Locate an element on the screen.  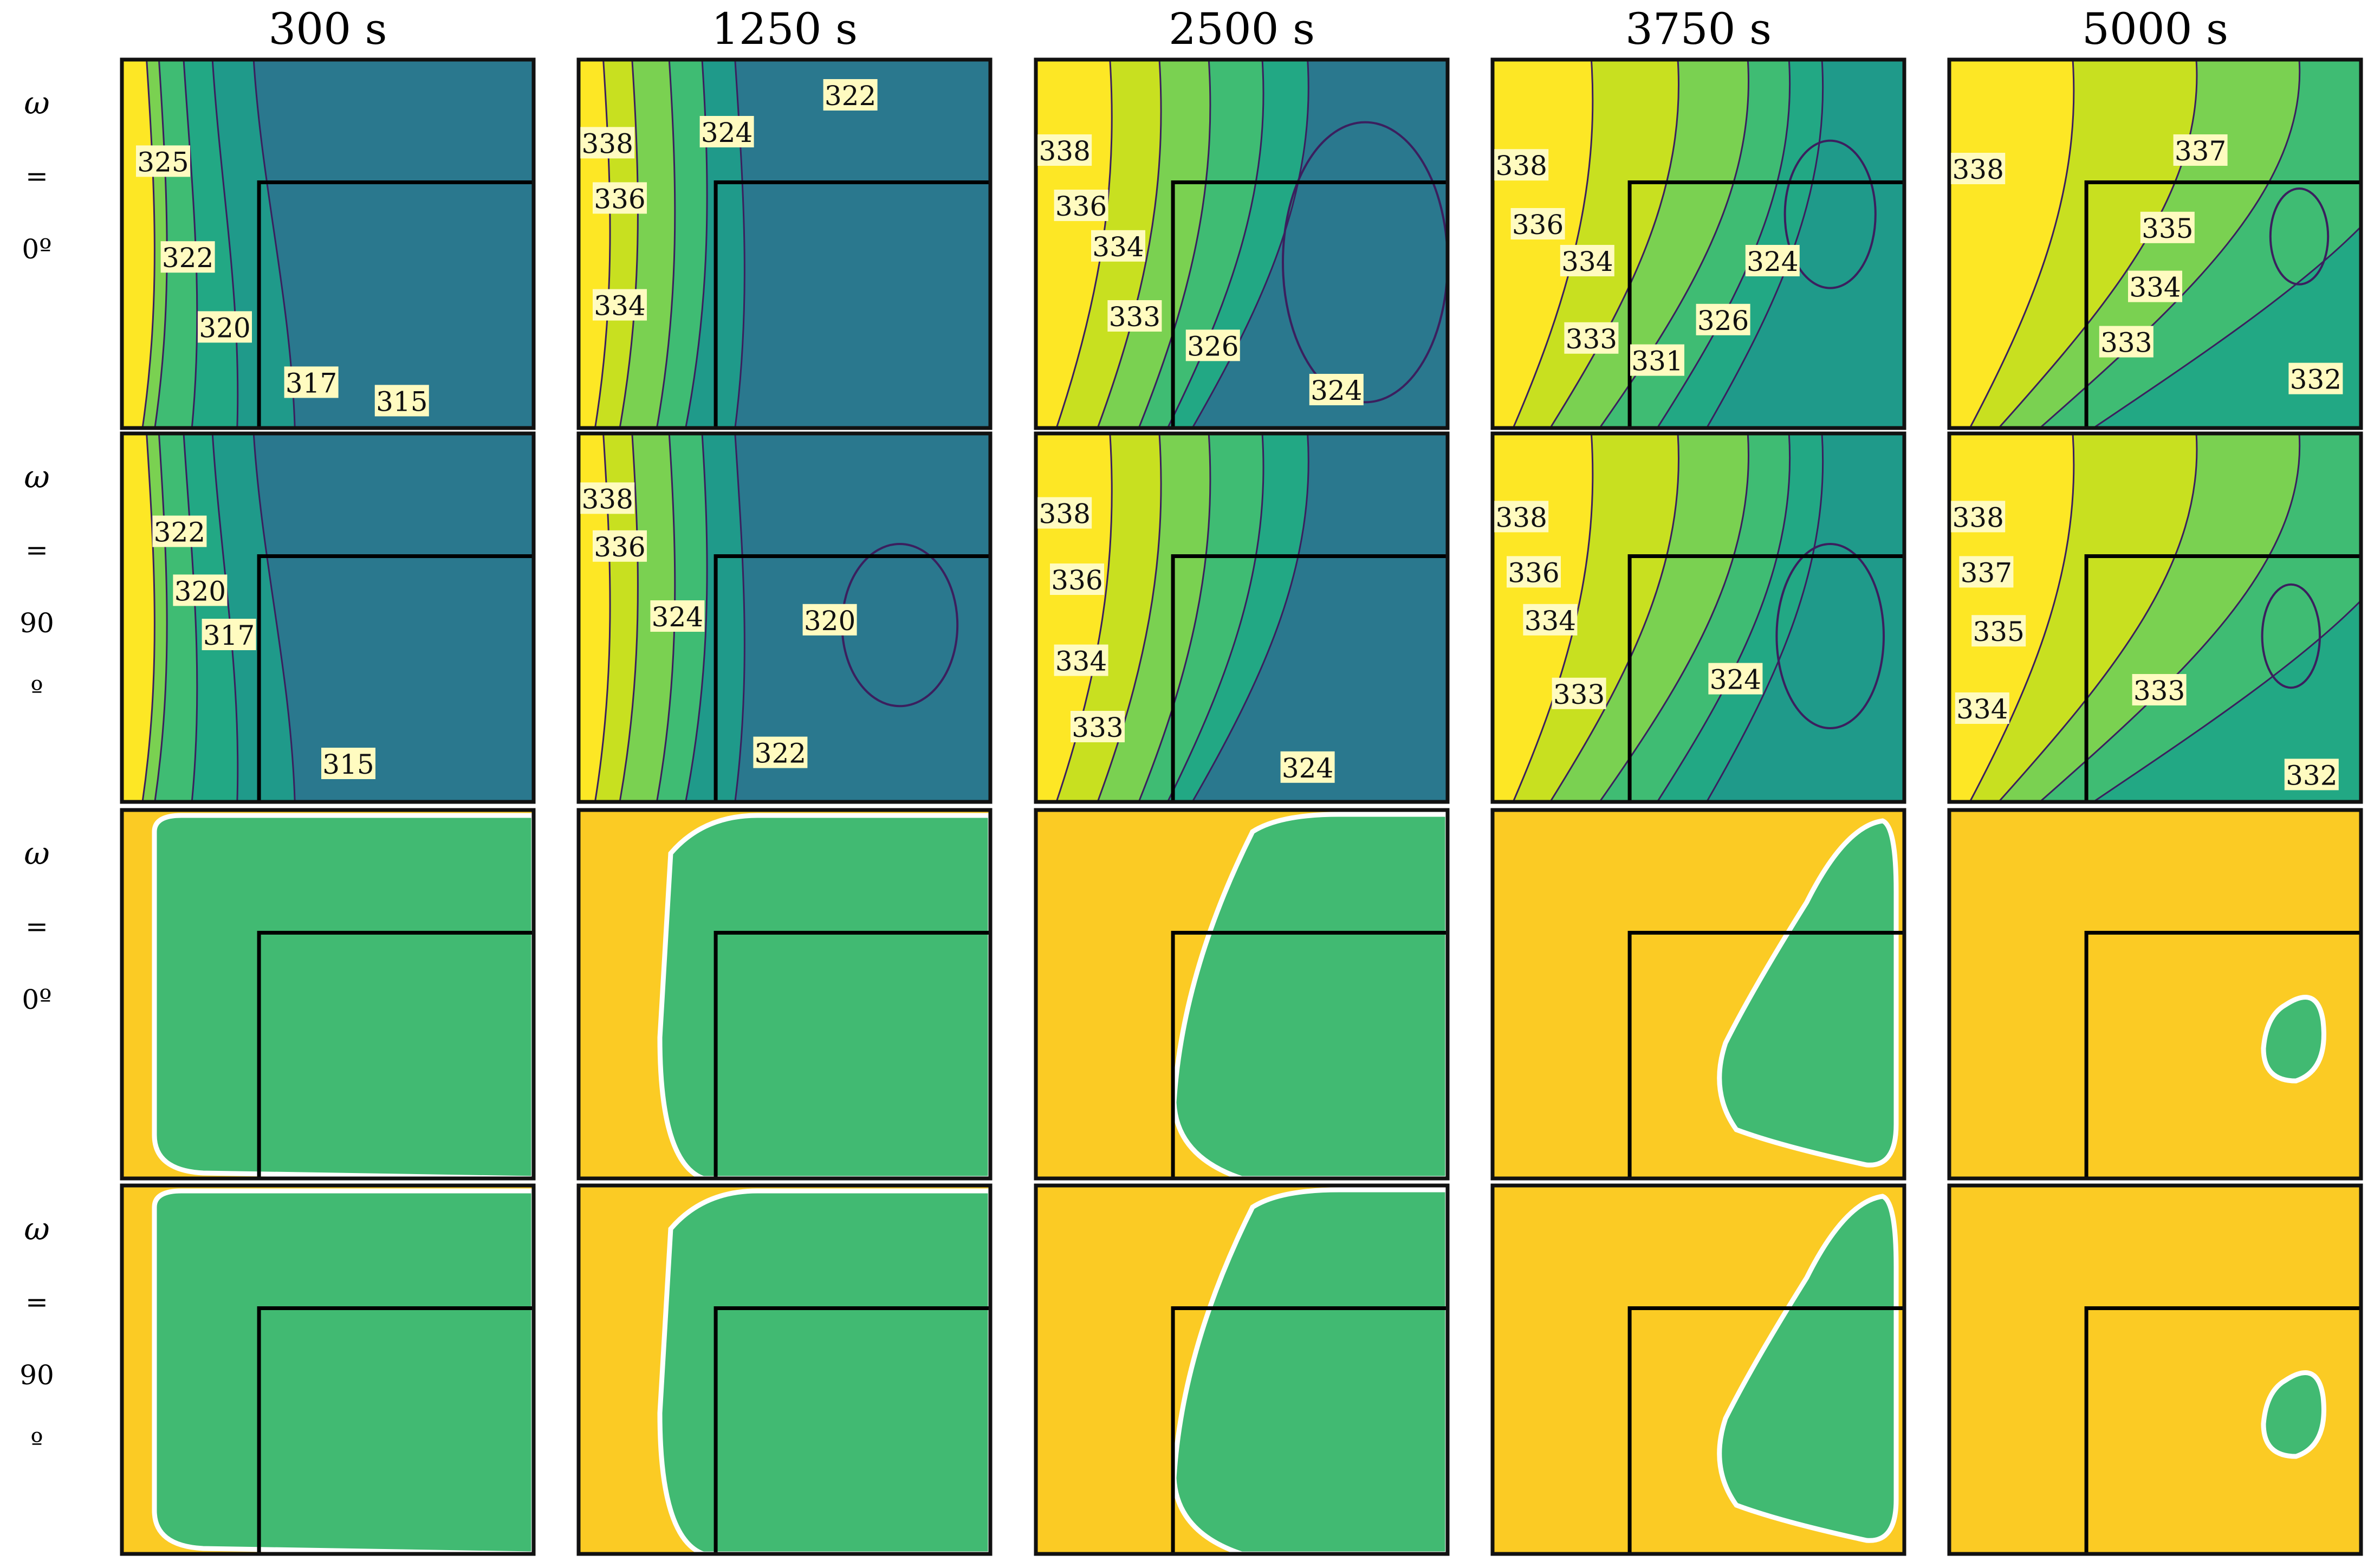
contour-label-text: 326 is located at coordinates (1723, 320).